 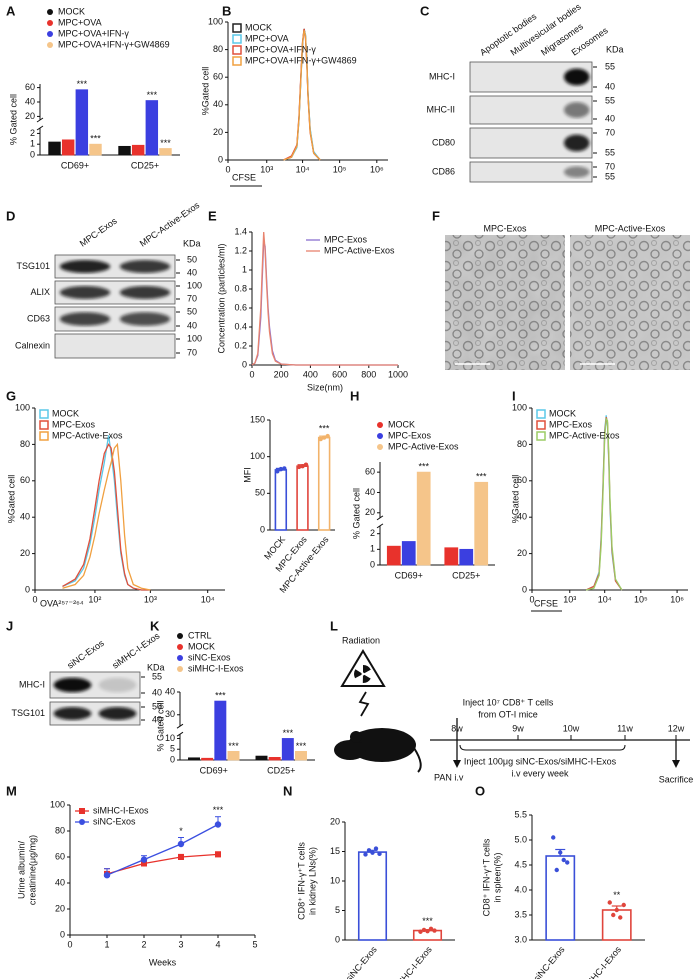 I want to click on y-tick-label: 10, so click(x=170, y=738).